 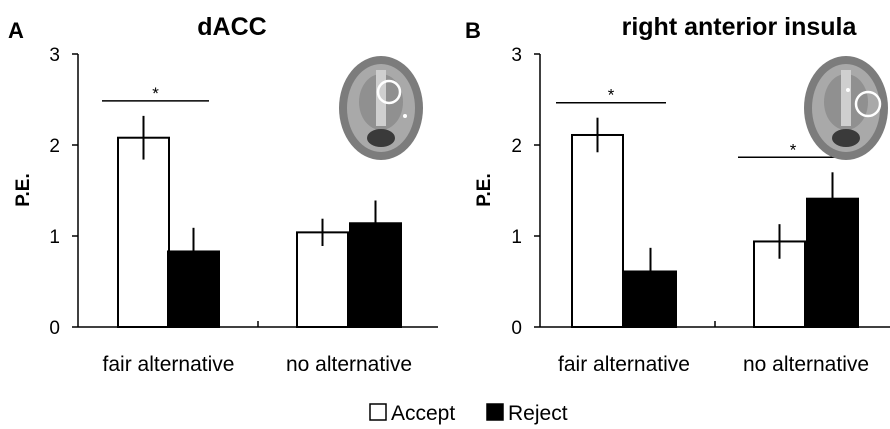 What do you see at coordinates (23, 189) in the screenshot?
I see `panel-a-y-axis-label: P.E.` at bounding box center [23, 189].